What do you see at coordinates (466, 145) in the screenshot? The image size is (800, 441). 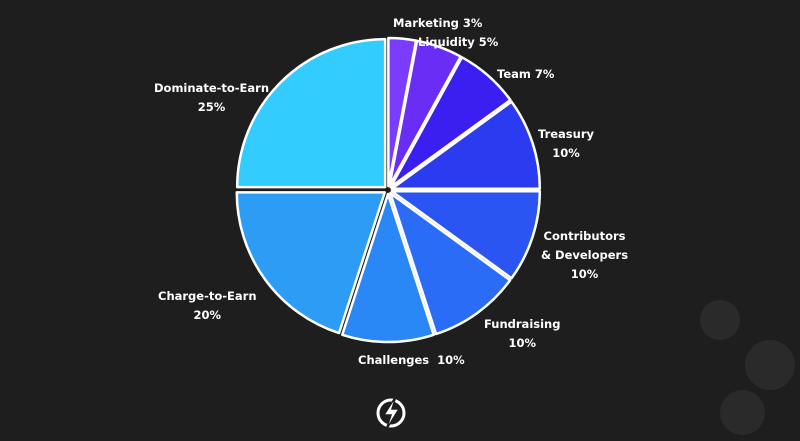 I see `pie-slice-treasury` at bounding box center [466, 145].